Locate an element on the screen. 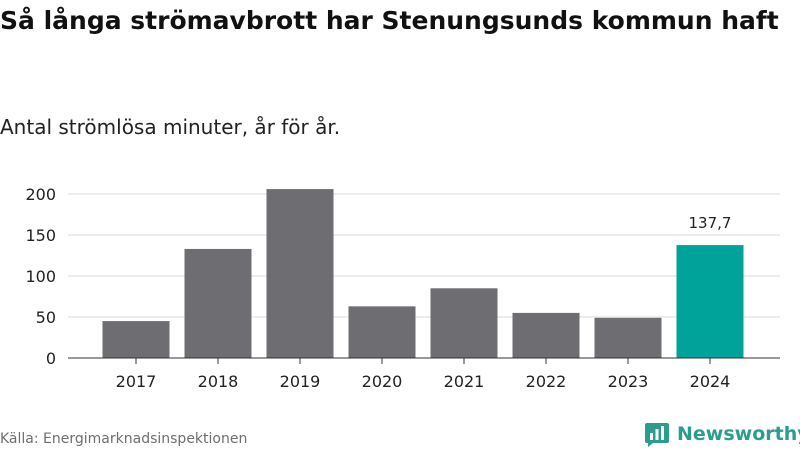  x-axis-ticks: 2017 2018 2019 2020 2021 2022 2023 2024 is located at coordinates (423, 374).